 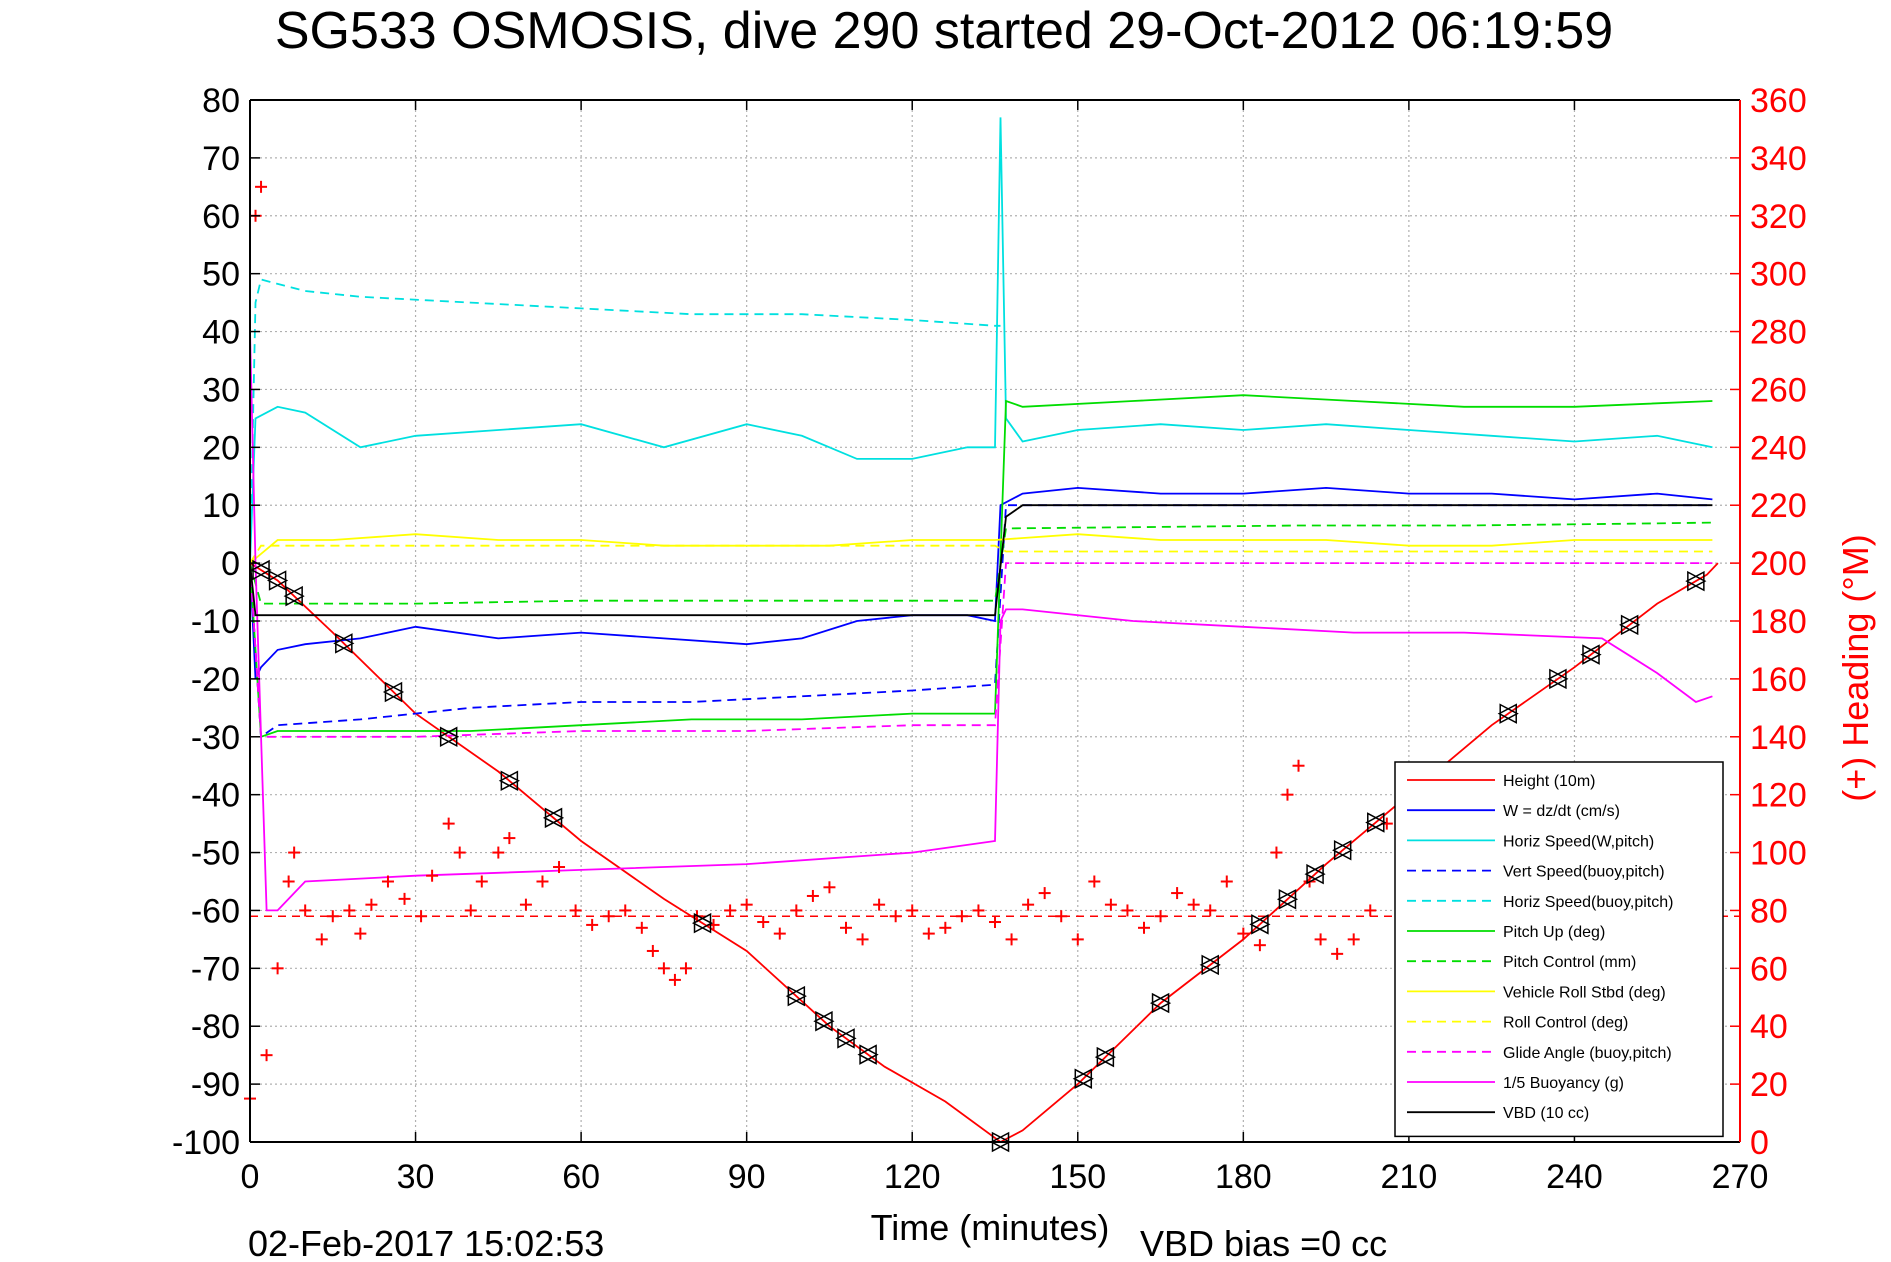 What do you see at coordinates (1077, 1177) in the screenshot?
I see `x-tick-label: 150` at bounding box center [1077, 1177].